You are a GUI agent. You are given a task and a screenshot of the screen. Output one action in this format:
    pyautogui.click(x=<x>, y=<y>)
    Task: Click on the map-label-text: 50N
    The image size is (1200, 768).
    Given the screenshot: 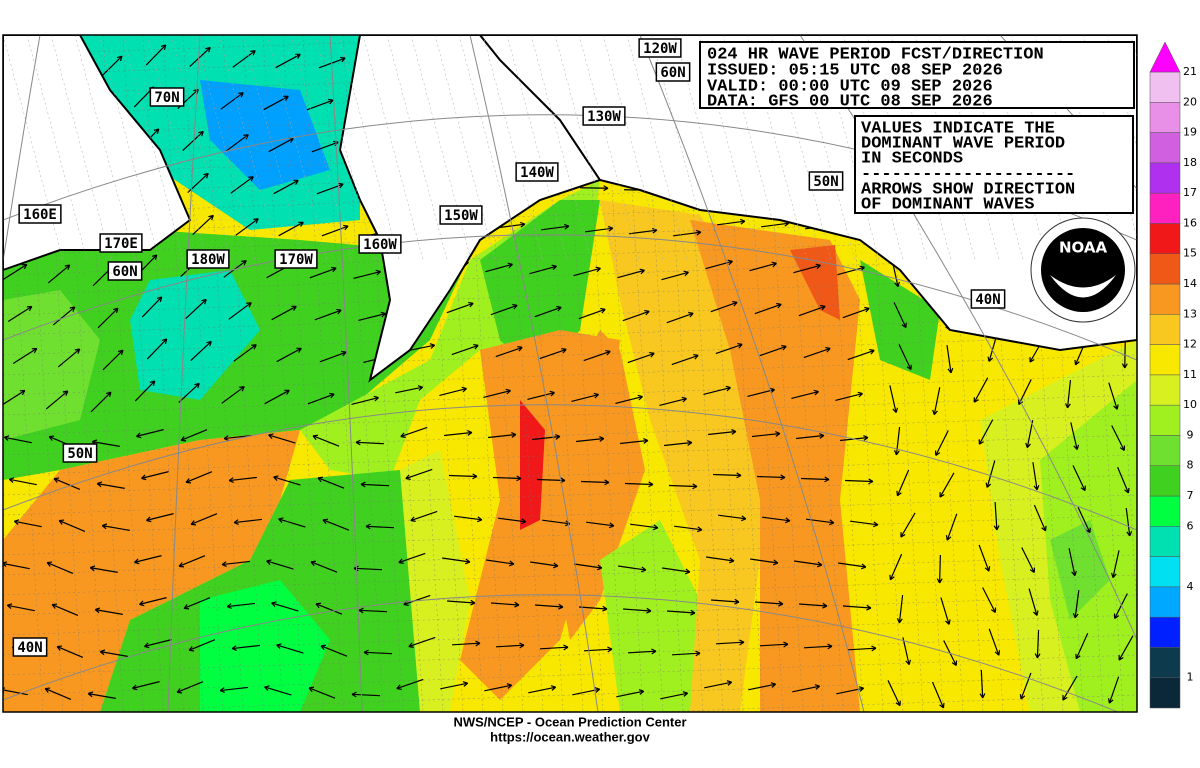 What is the action you would take?
    pyautogui.click(x=79, y=454)
    